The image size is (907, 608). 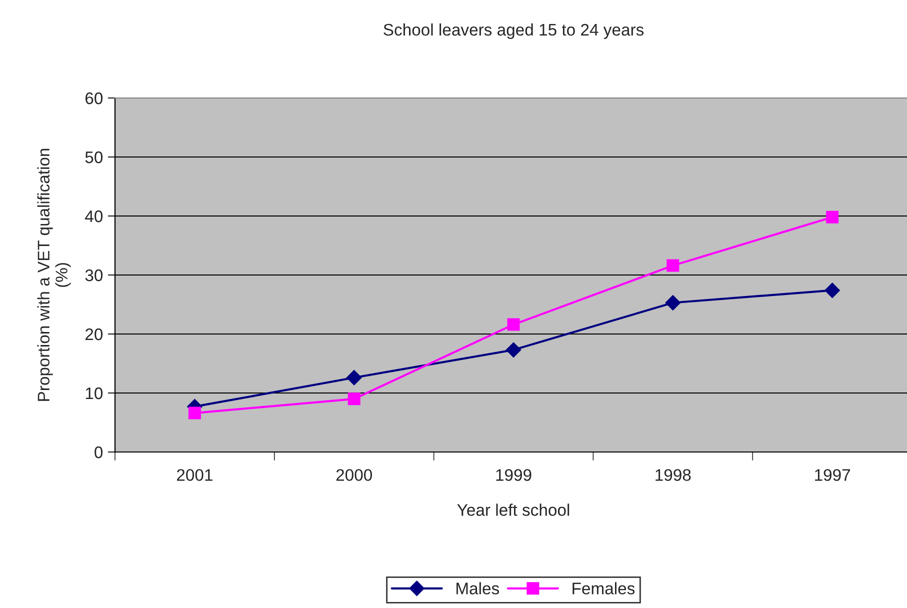 I want to click on y-axis-title: Proportion with a VET qualification (%), so click(x=54, y=274).